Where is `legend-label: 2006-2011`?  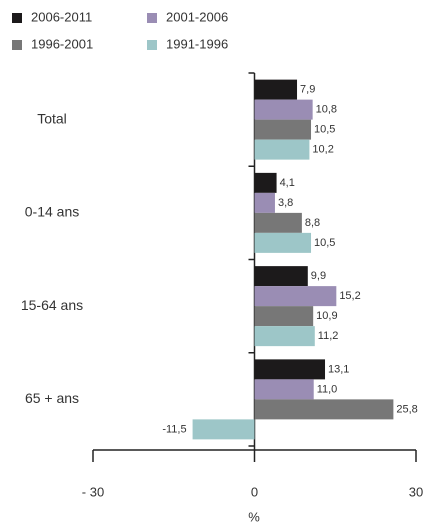
legend-label: 2006-2011 is located at coordinates (61, 16).